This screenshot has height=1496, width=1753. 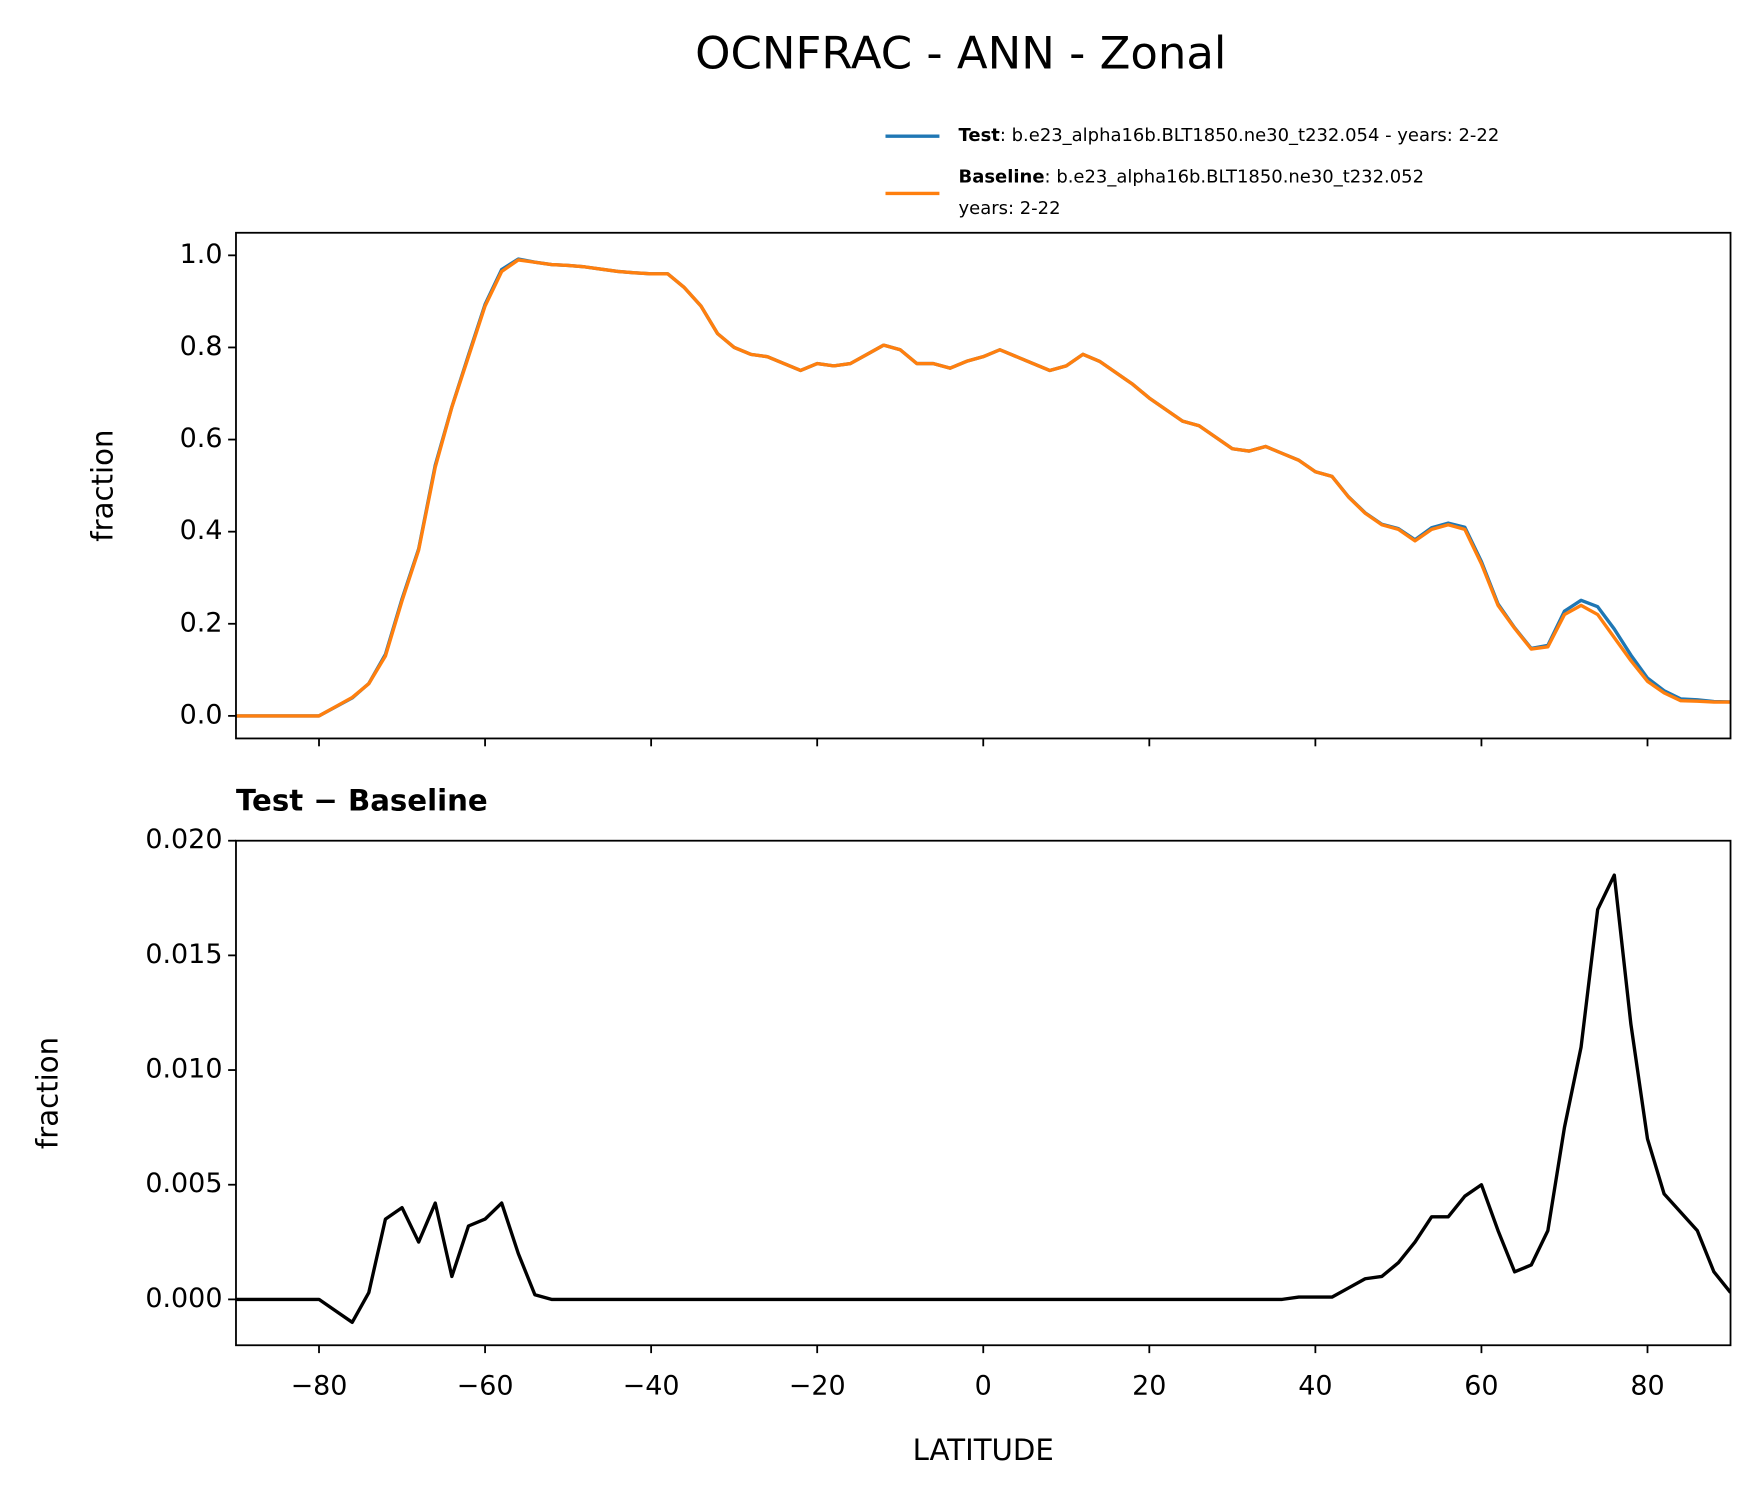 I want to click on y-tick-label: 0.4, so click(x=201, y=530).